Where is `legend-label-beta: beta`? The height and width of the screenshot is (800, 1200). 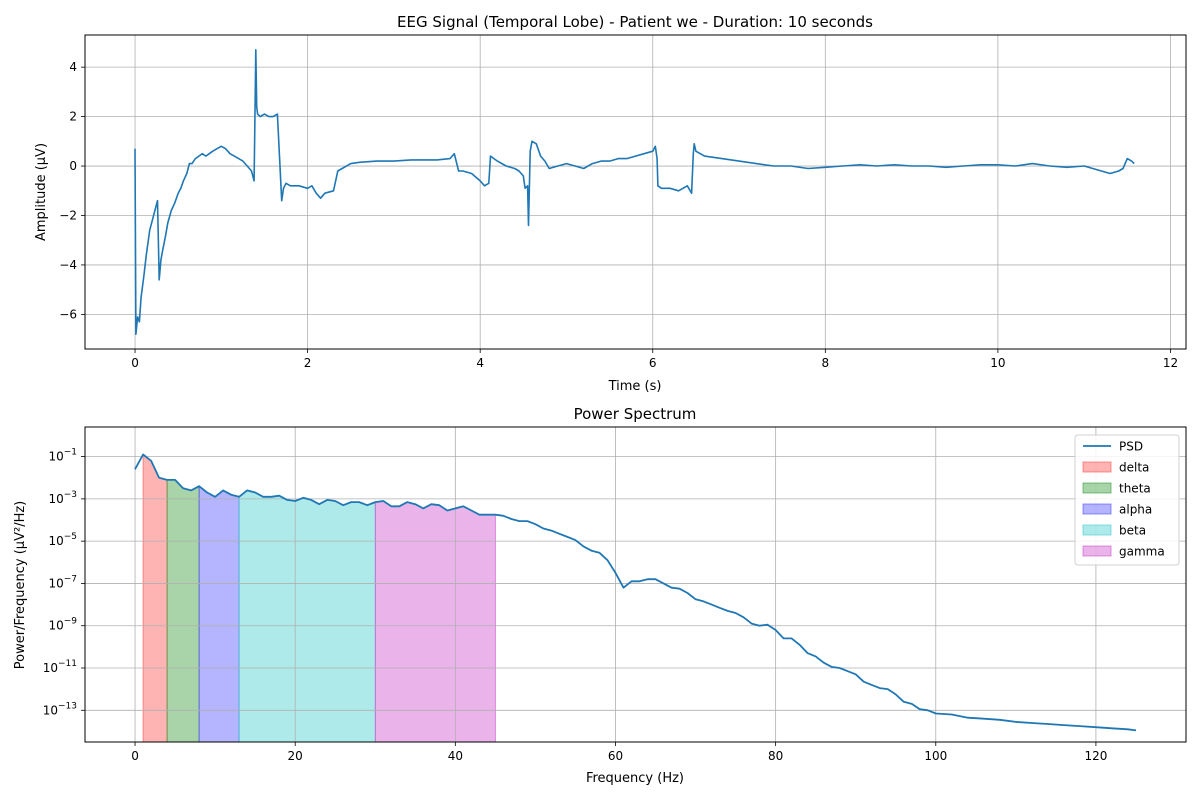 legend-label-beta: beta is located at coordinates (1132, 531).